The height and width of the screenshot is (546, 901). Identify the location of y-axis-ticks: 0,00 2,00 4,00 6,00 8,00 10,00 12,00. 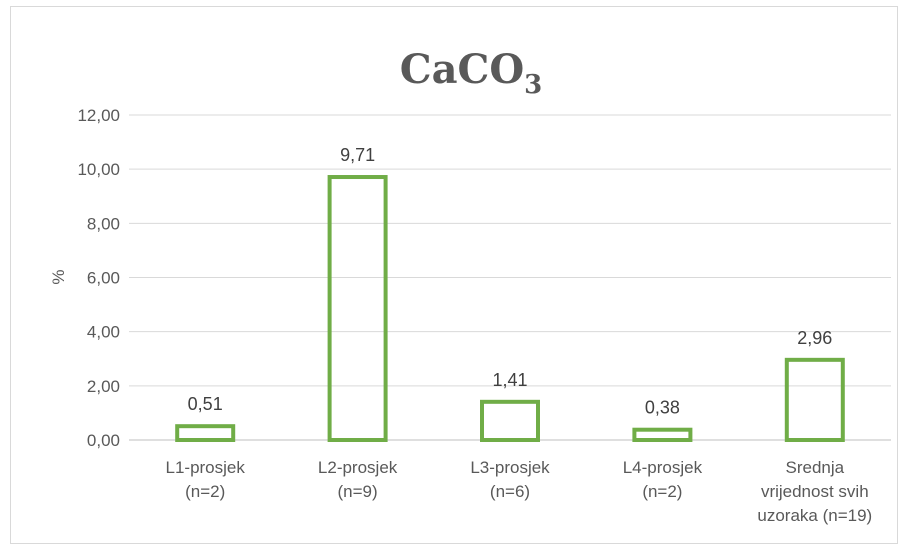
(98, 278).